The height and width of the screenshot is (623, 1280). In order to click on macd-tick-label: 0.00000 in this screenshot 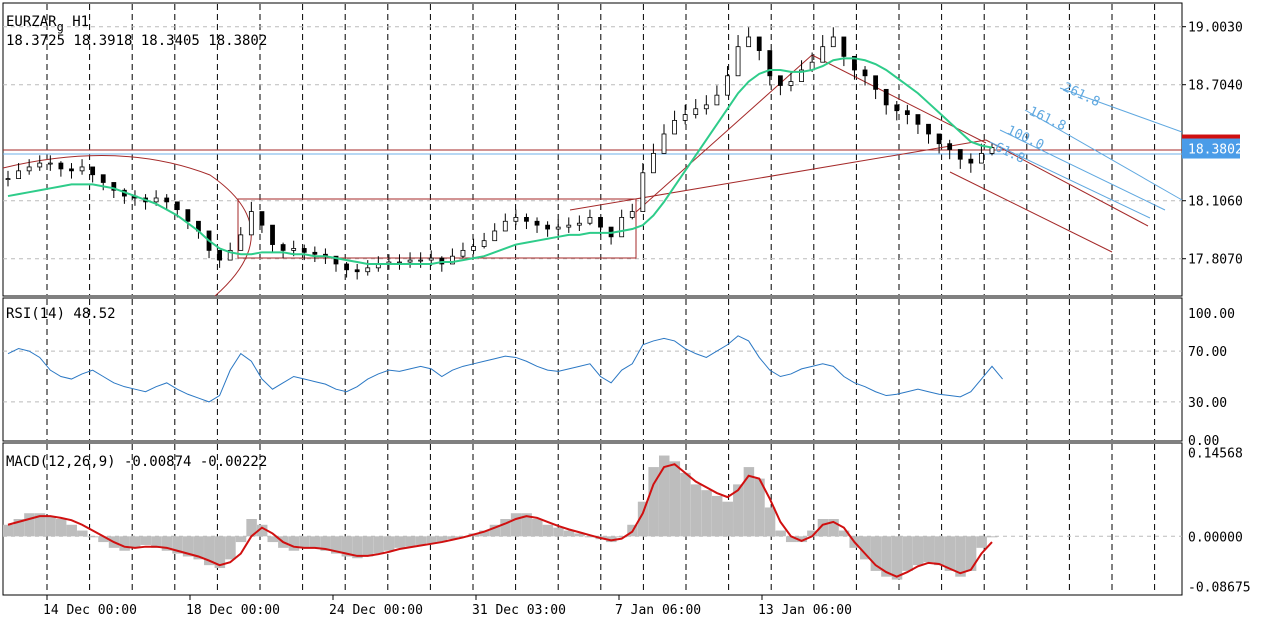, I will do `click(1215, 537)`.